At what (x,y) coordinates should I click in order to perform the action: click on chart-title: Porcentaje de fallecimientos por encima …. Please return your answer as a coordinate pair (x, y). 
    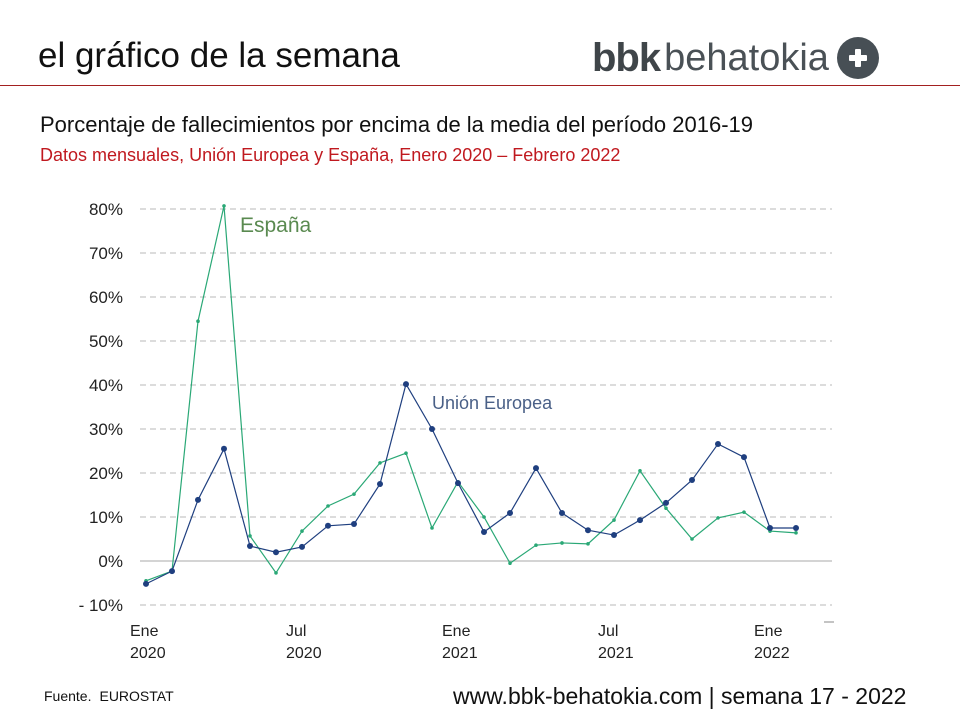
    Looking at the image, I should click on (396, 124).